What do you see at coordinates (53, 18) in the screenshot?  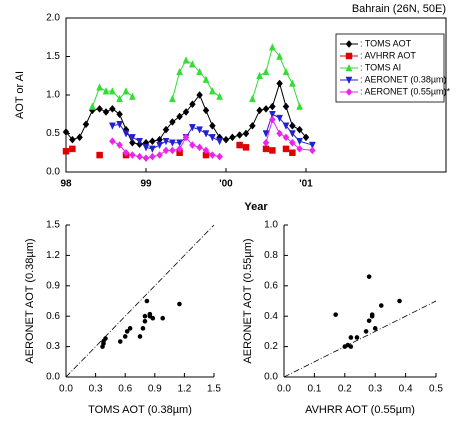 I see `y-tick-label: 2.0` at bounding box center [53, 18].